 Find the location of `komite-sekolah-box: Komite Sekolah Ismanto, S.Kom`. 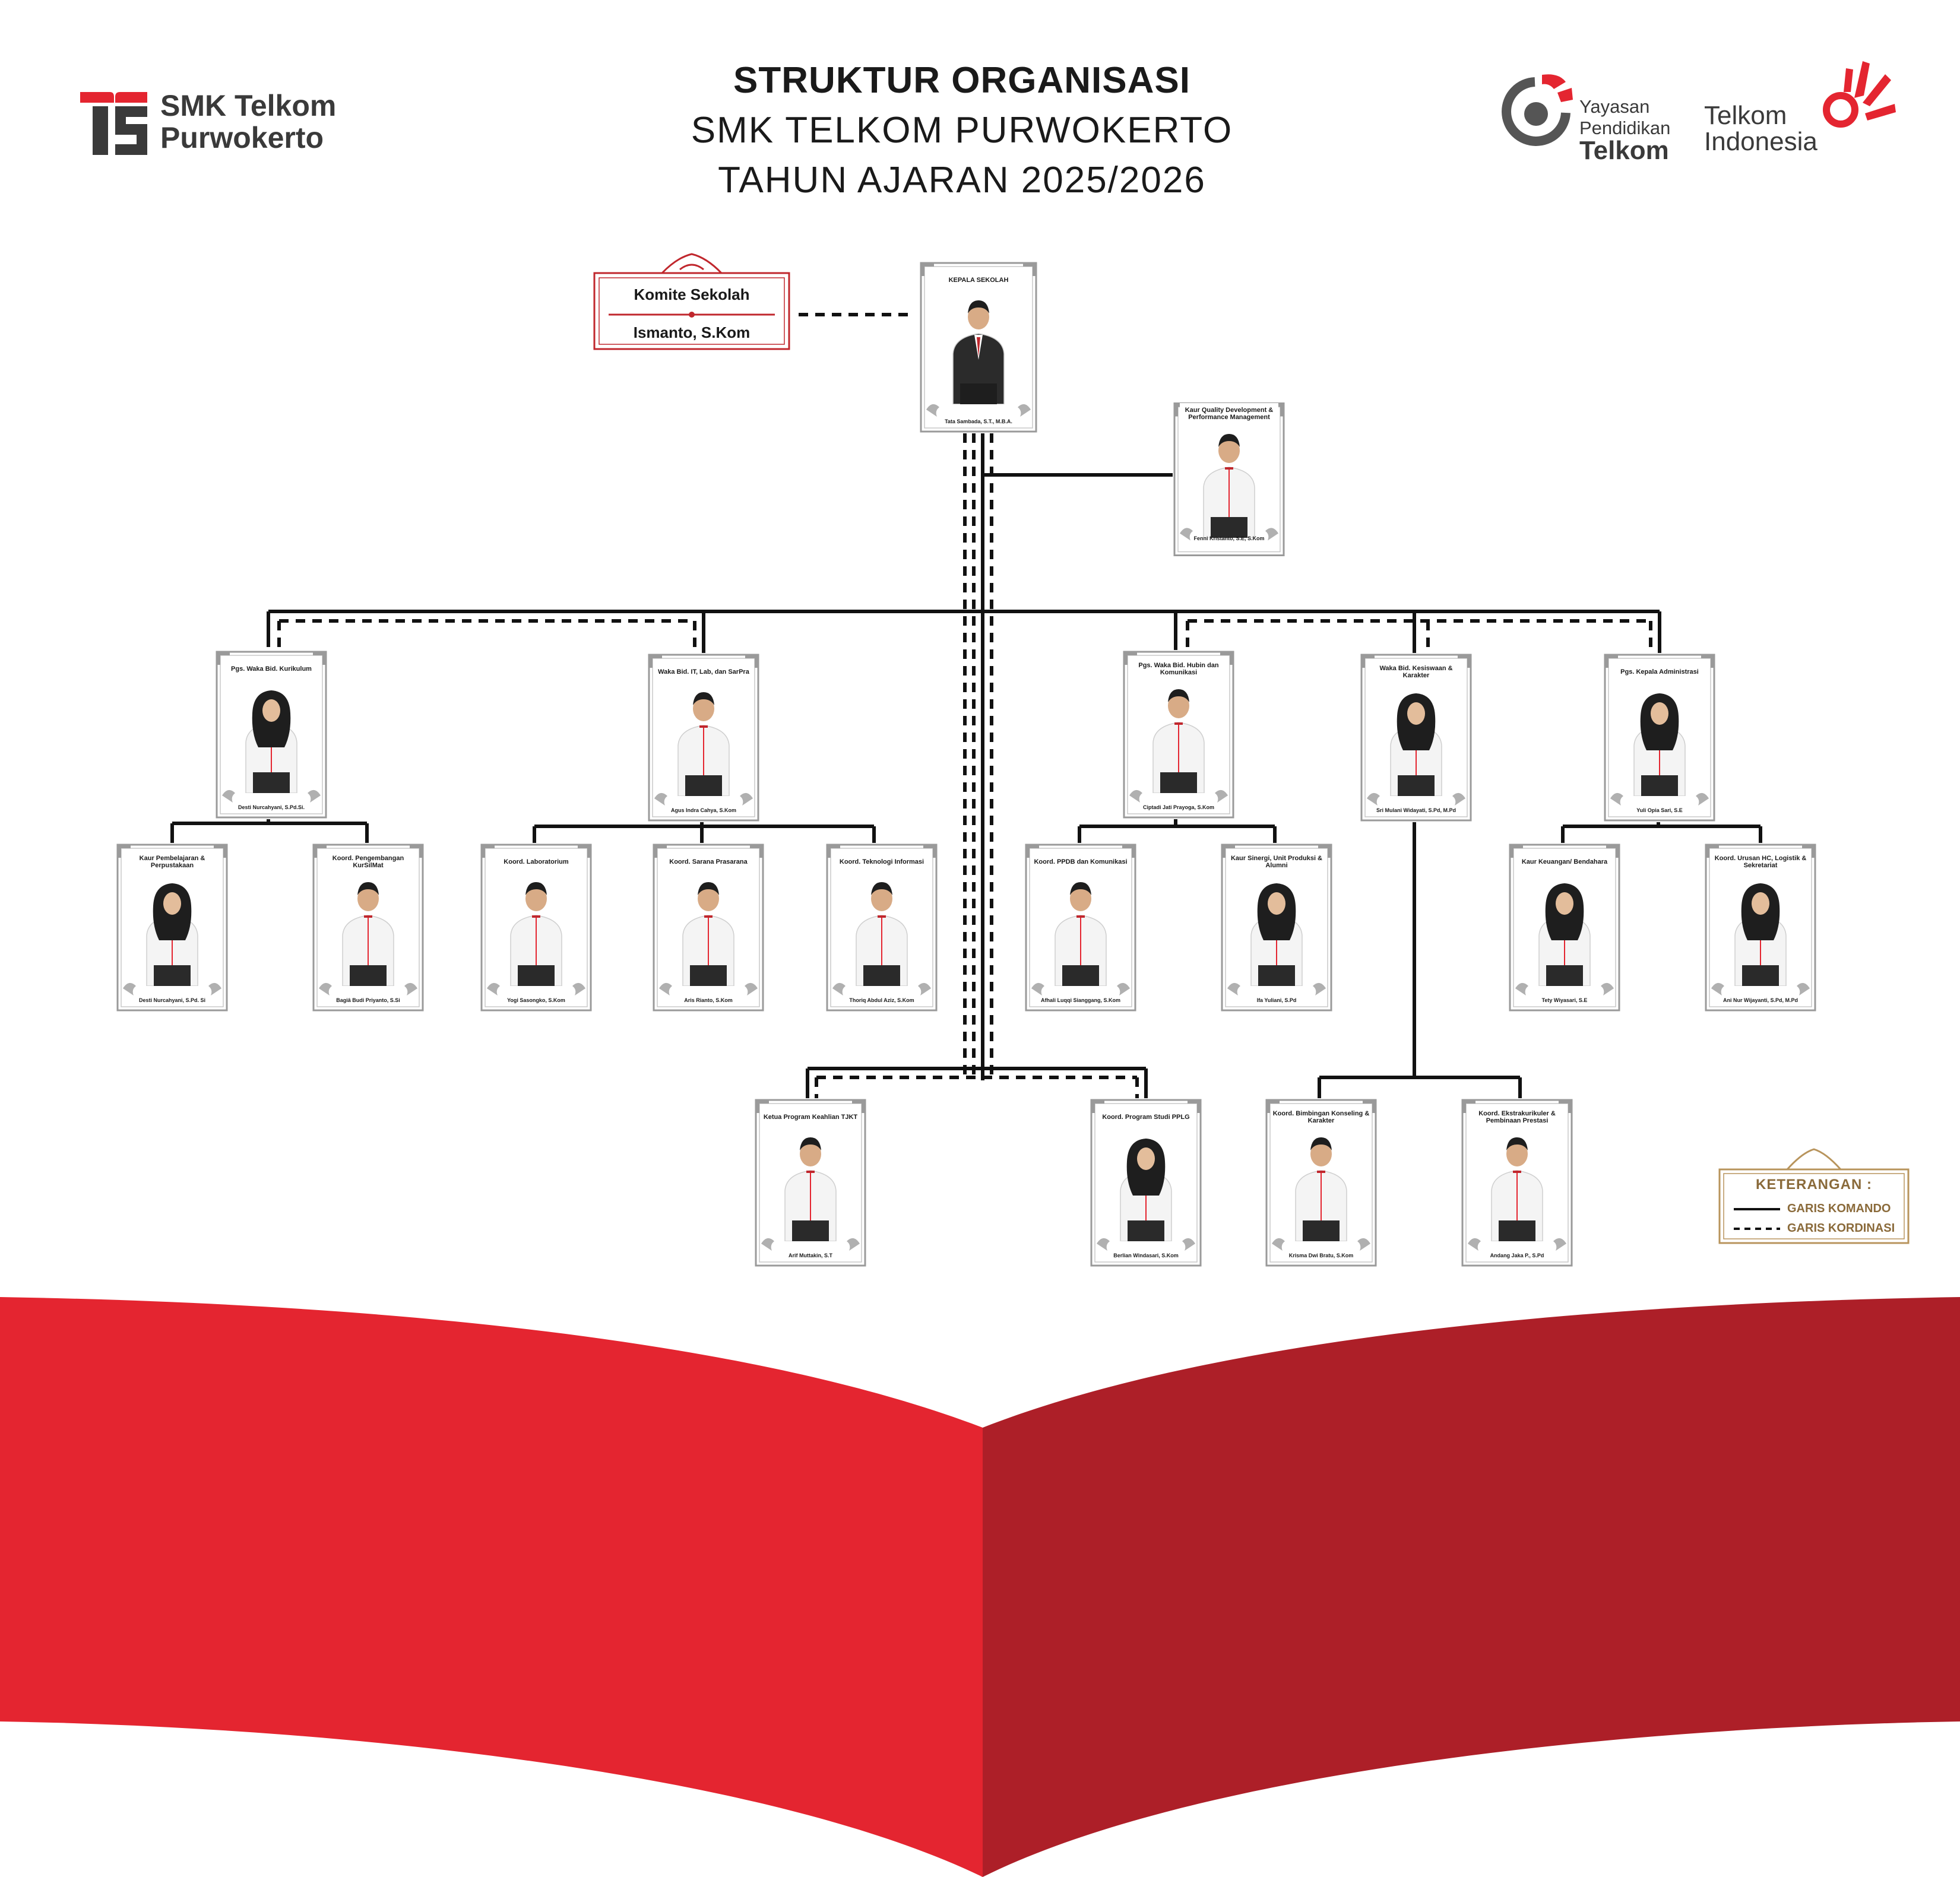

komite-sekolah-box: Komite Sekolah Ismanto, S.Kom is located at coordinates (692, 301).